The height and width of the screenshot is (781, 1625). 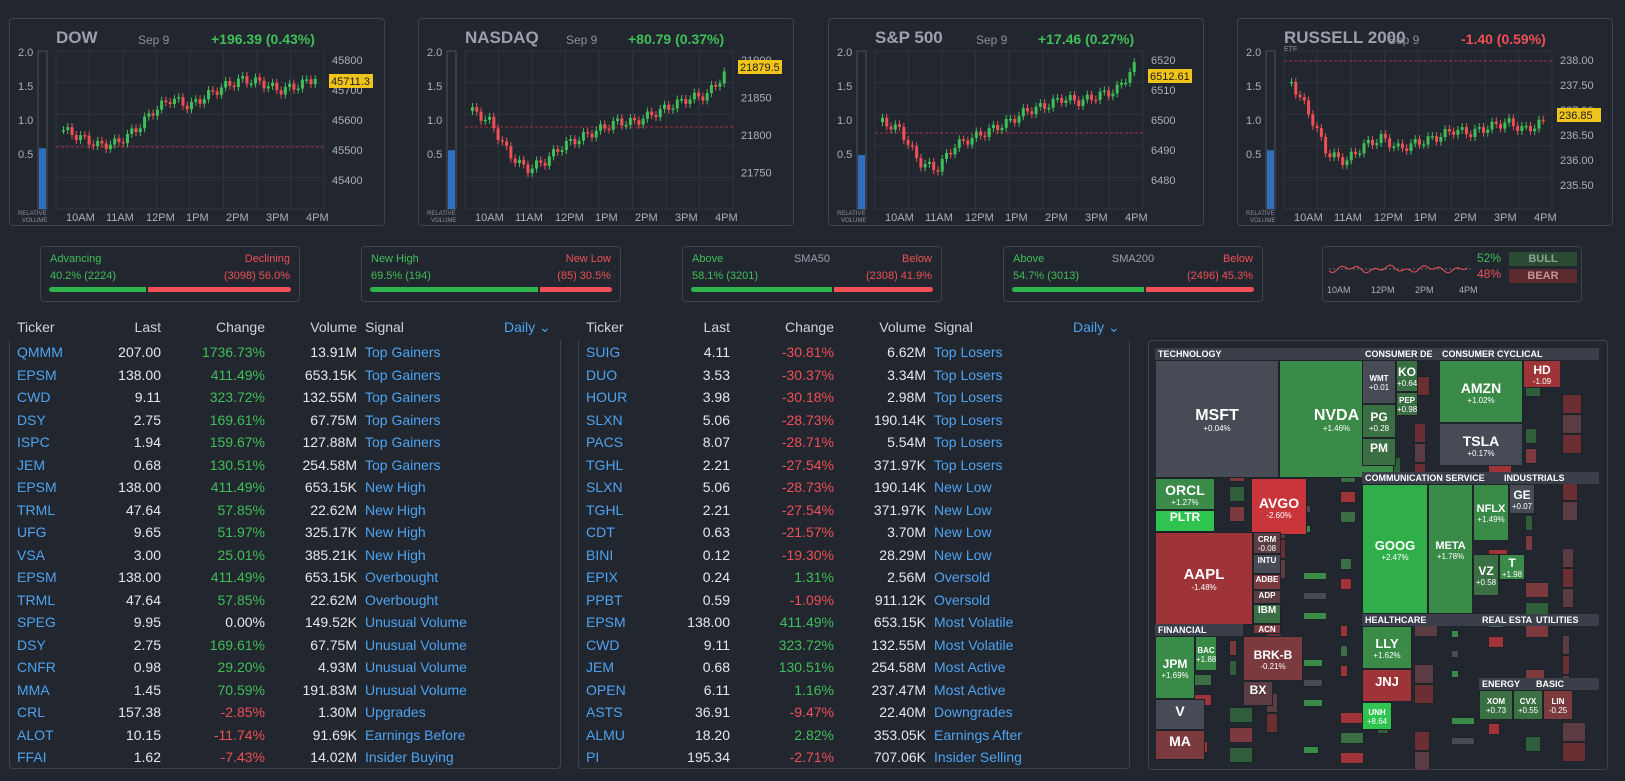 I want to click on heatmap-tile-ma: MA, so click(x=1180, y=745).